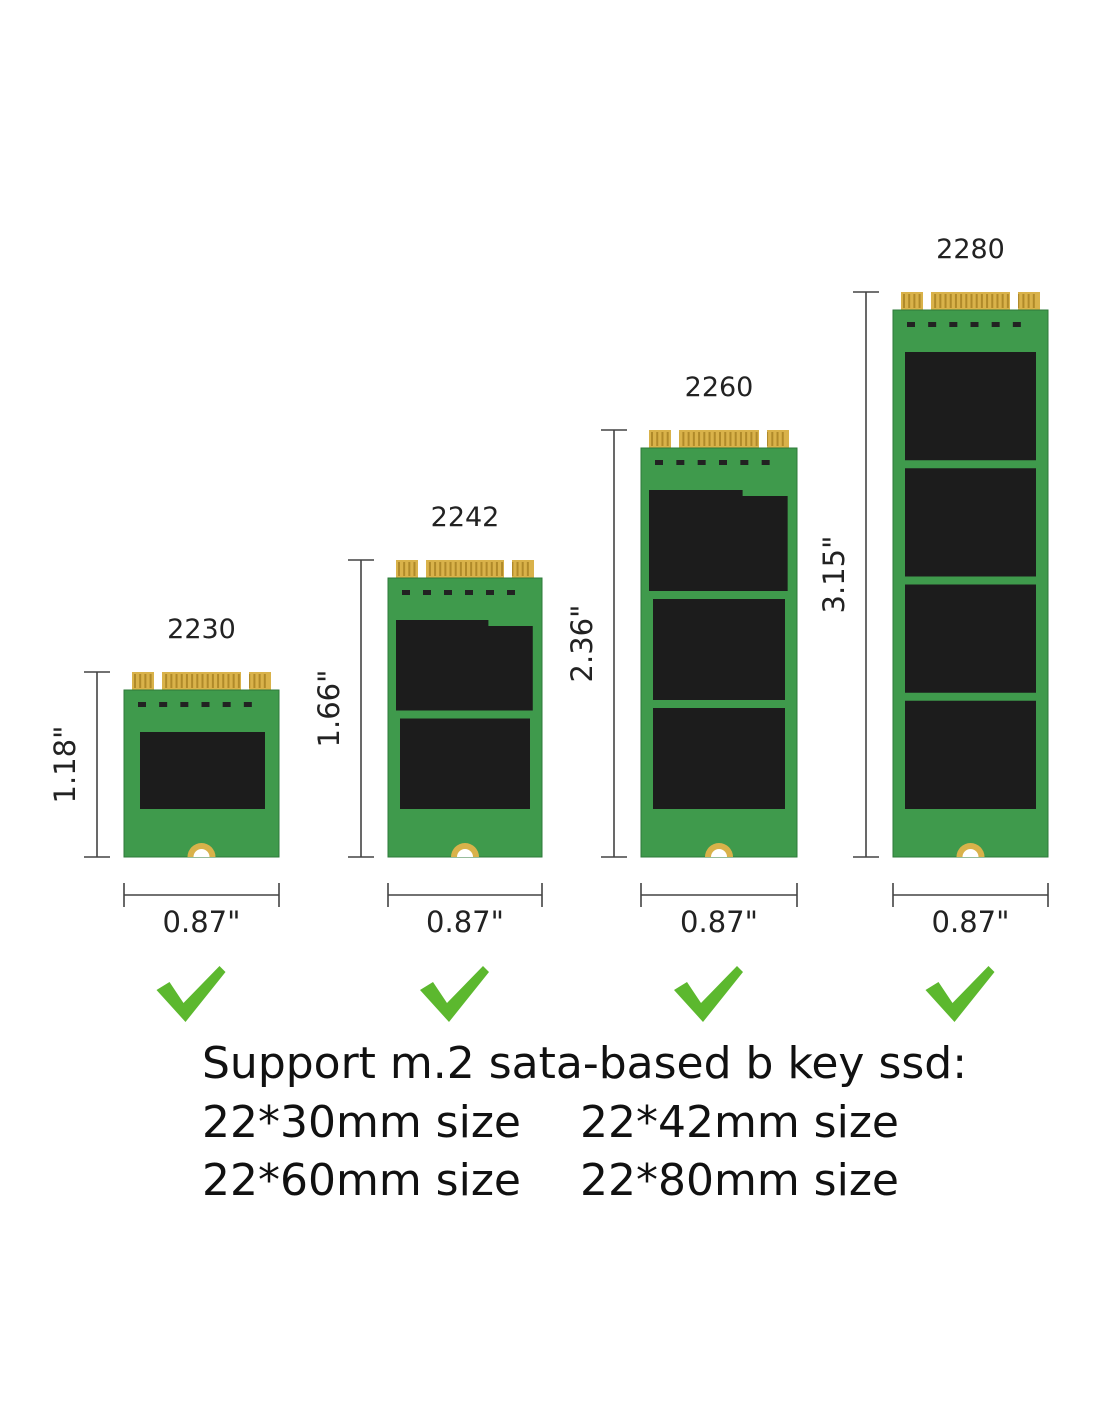  I want to click on height-label: 1.18", so click(65, 765).